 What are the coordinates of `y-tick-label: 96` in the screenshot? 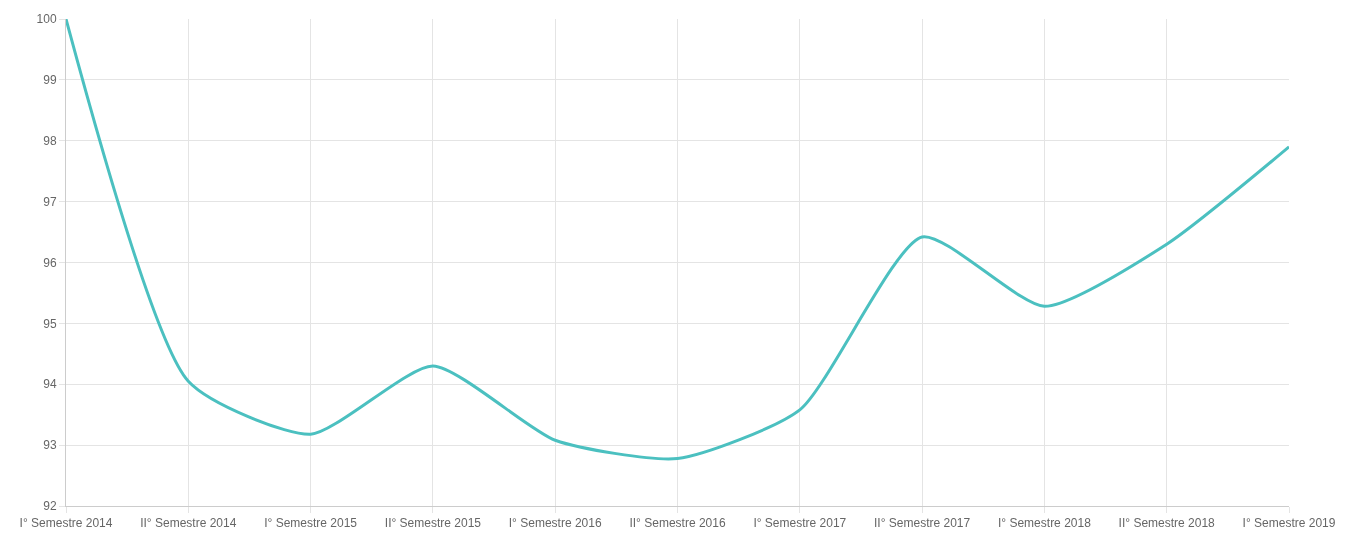 It's located at (50, 262).